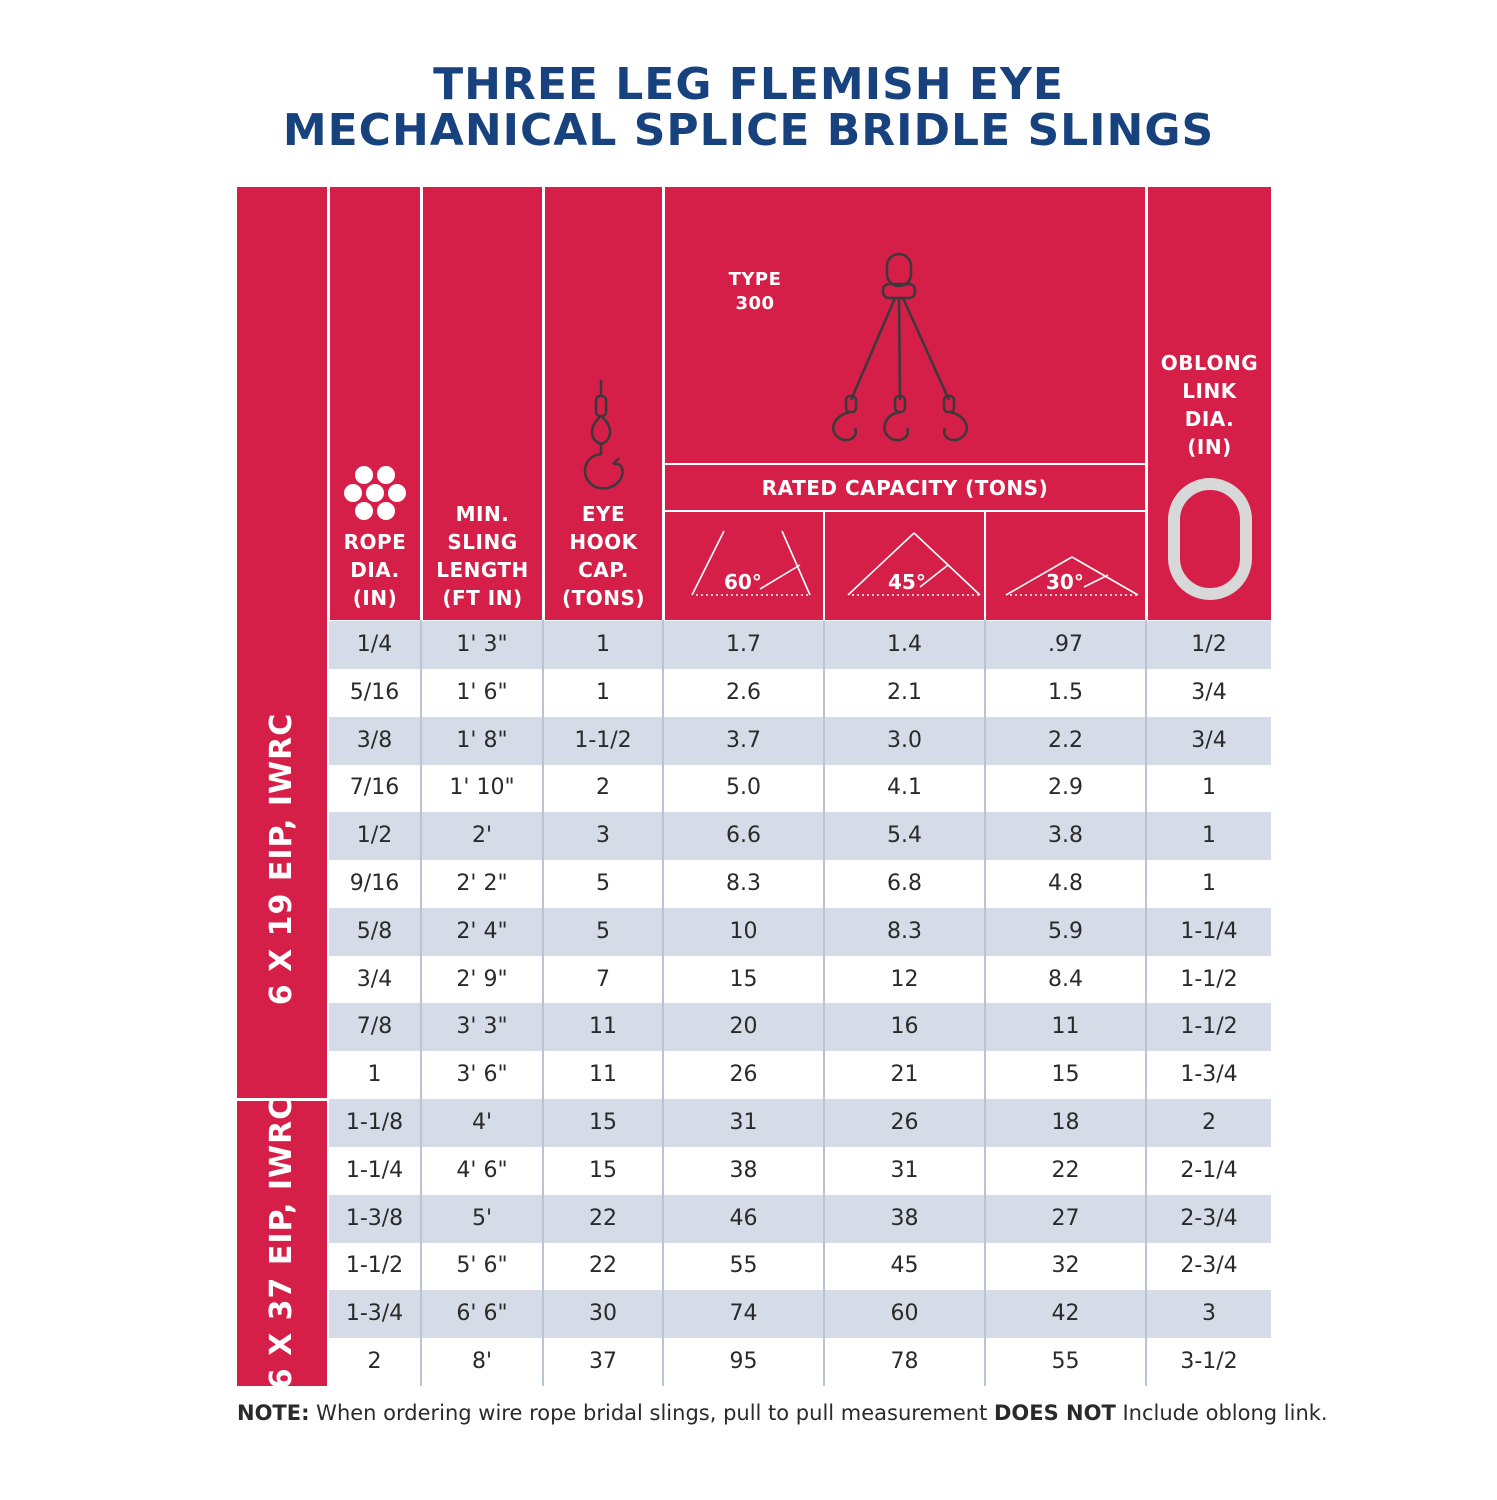 The height and width of the screenshot is (1500, 1497). I want to click on note-text-2: Include oblong link., so click(1221, 1413).